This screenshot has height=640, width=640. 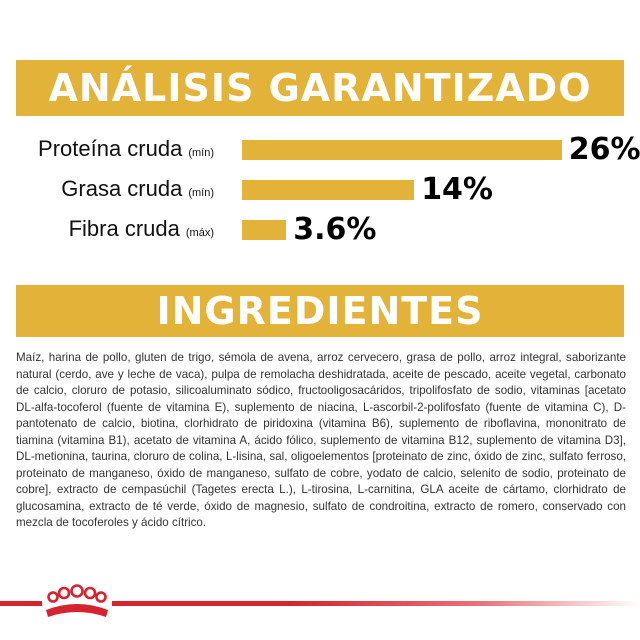 I want to click on nutrient-value: 26%, so click(x=604, y=149).